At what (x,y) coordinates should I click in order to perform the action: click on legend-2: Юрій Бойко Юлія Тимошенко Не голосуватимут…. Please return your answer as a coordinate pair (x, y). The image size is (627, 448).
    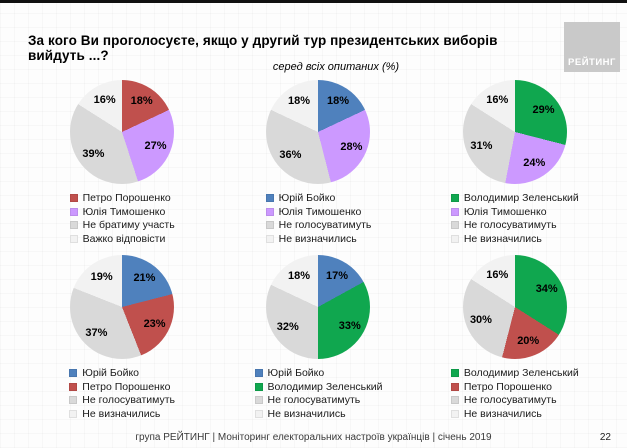
    Looking at the image, I should click on (318, 218).